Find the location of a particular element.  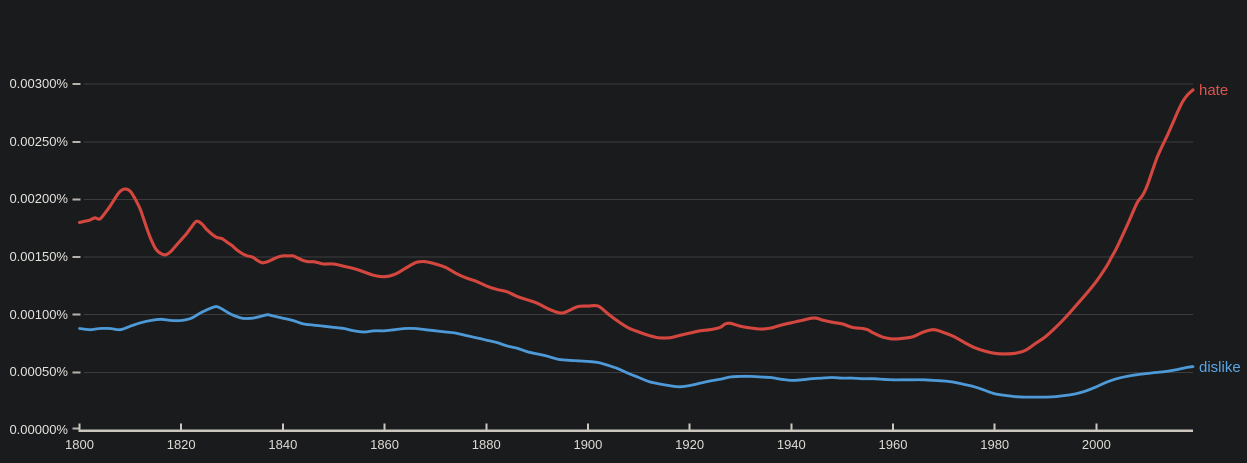

x-axis-label: 1800 is located at coordinates (79, 444).